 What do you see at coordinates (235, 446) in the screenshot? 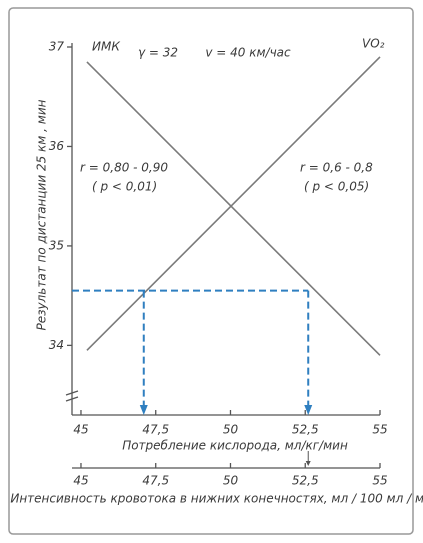
I see `x-axis-label: Потребление кислорода, мл/кг/мин` at bounding box center [235, 446].